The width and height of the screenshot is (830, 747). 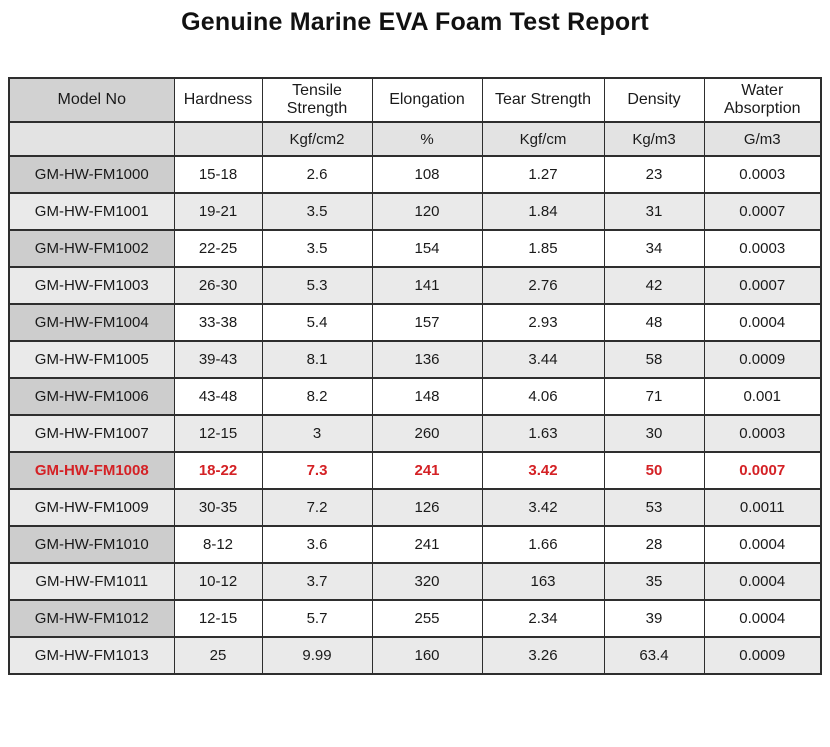 What do you see at coordinates (427, 174) in the screenshot?
I see `value-cell-elongation: 108` at bounding box center [427, 174].